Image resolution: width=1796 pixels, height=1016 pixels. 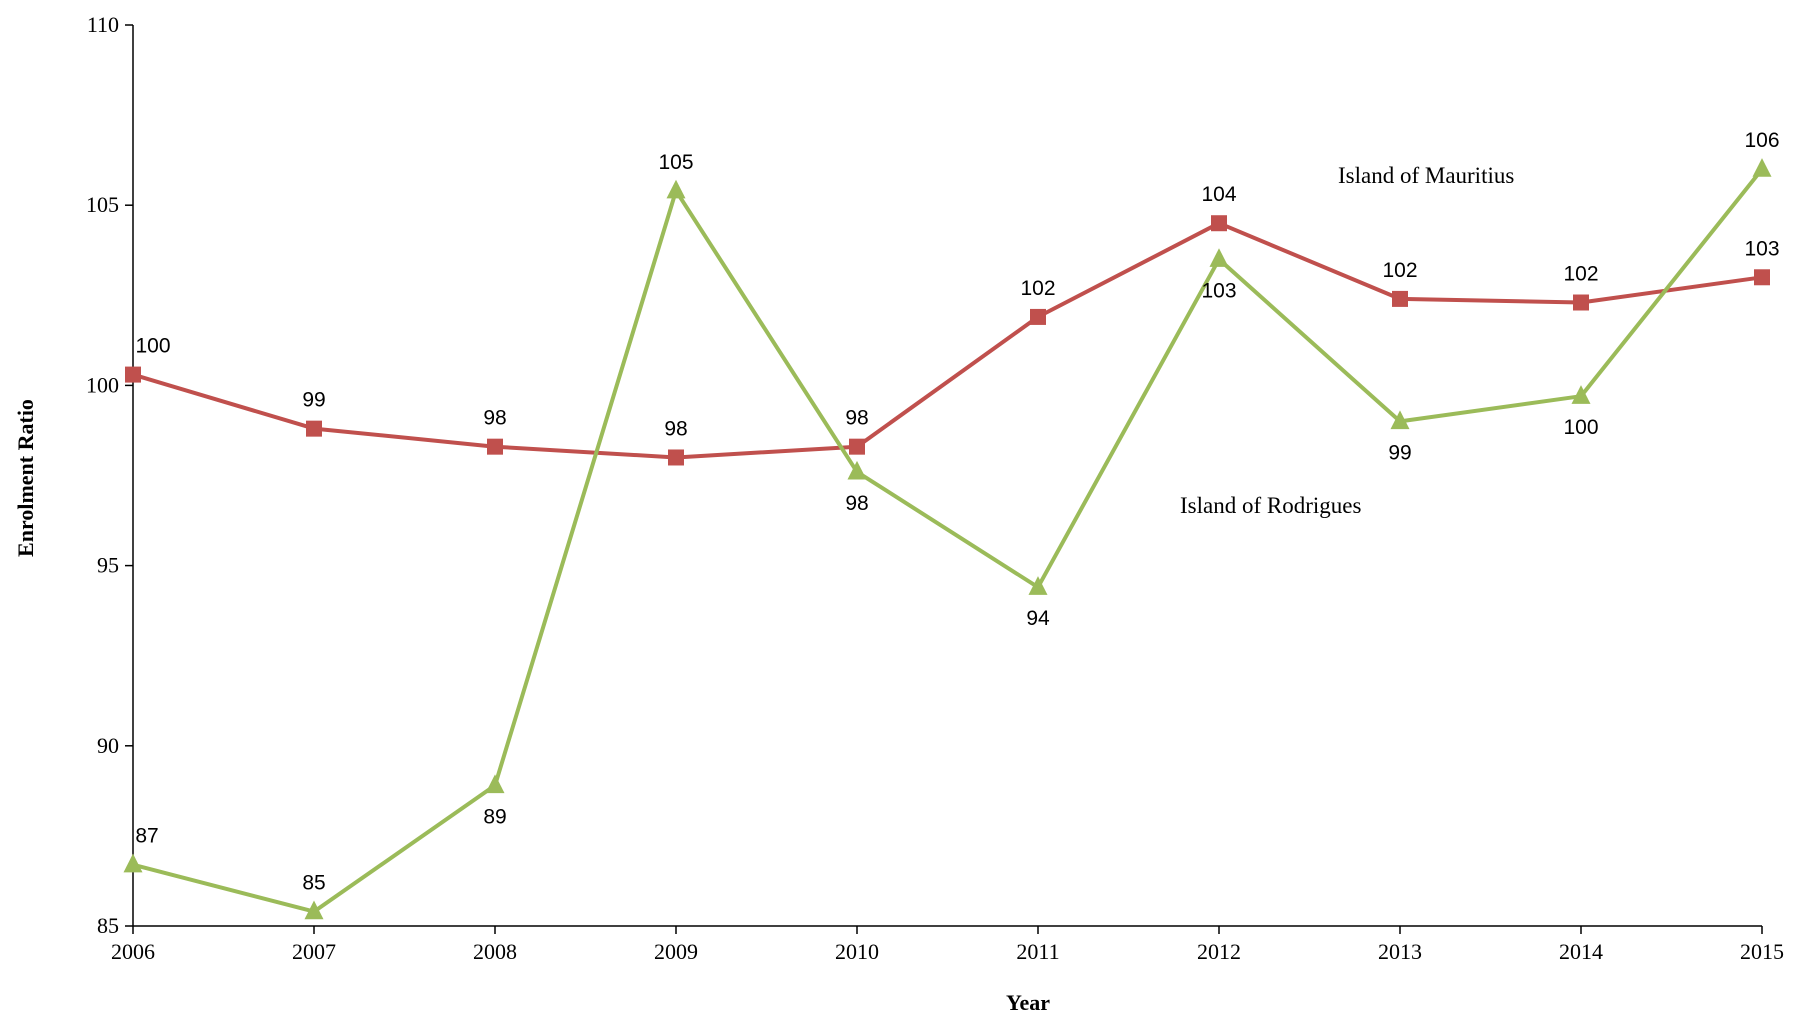 What do you see at coordinates (1038, 618) in the screenshot?
I see `data-label-rodrigues: 94` at bounding box center [1038, 618].